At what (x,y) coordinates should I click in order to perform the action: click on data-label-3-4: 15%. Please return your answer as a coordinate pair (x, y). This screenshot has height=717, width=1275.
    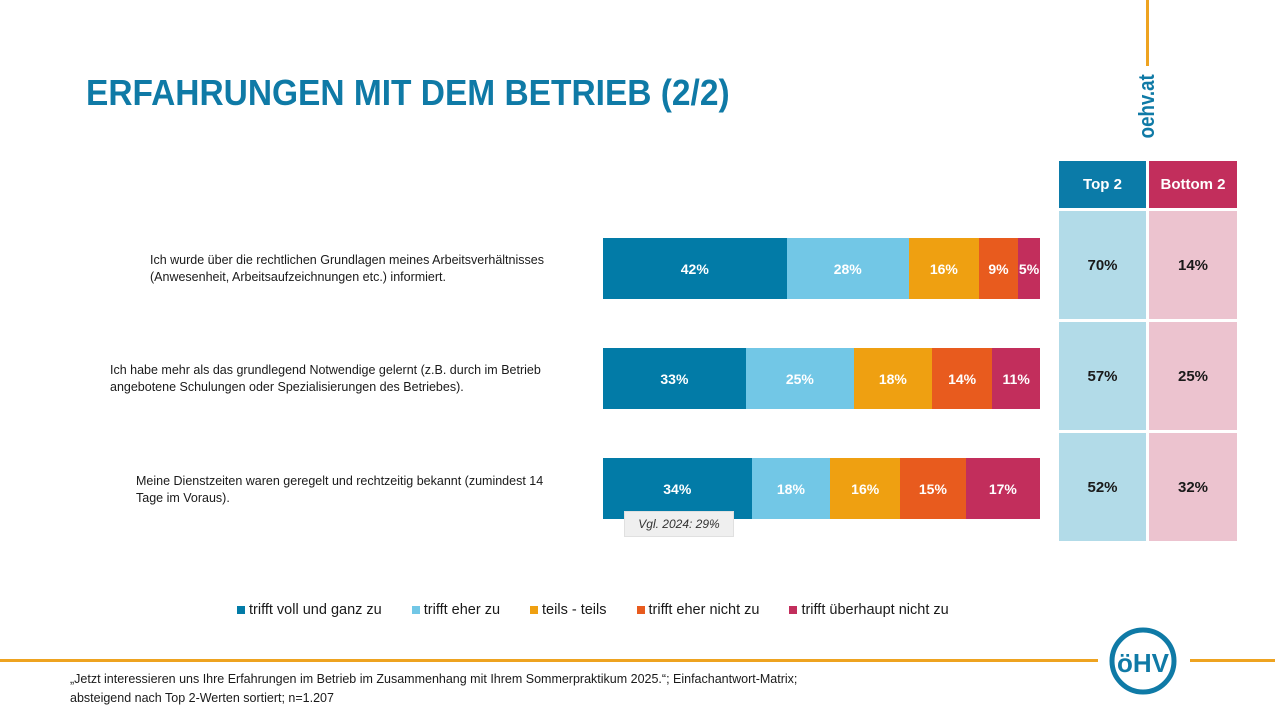
    Looking at the image, I should click on (932, 488).